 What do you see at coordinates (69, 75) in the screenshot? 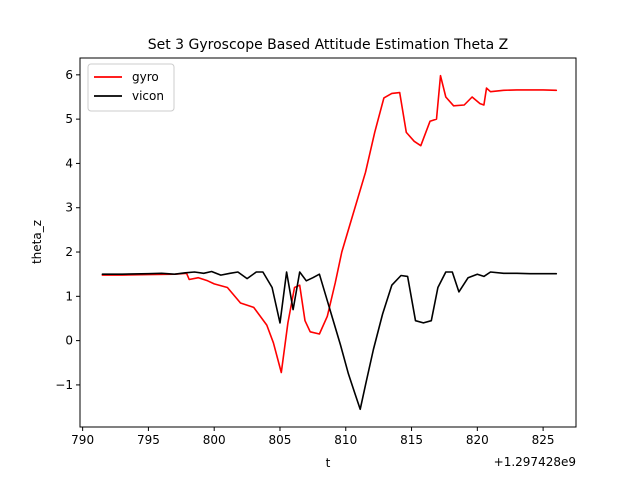
I see `y-tick-label: 6` at bounding box center [69, 75].